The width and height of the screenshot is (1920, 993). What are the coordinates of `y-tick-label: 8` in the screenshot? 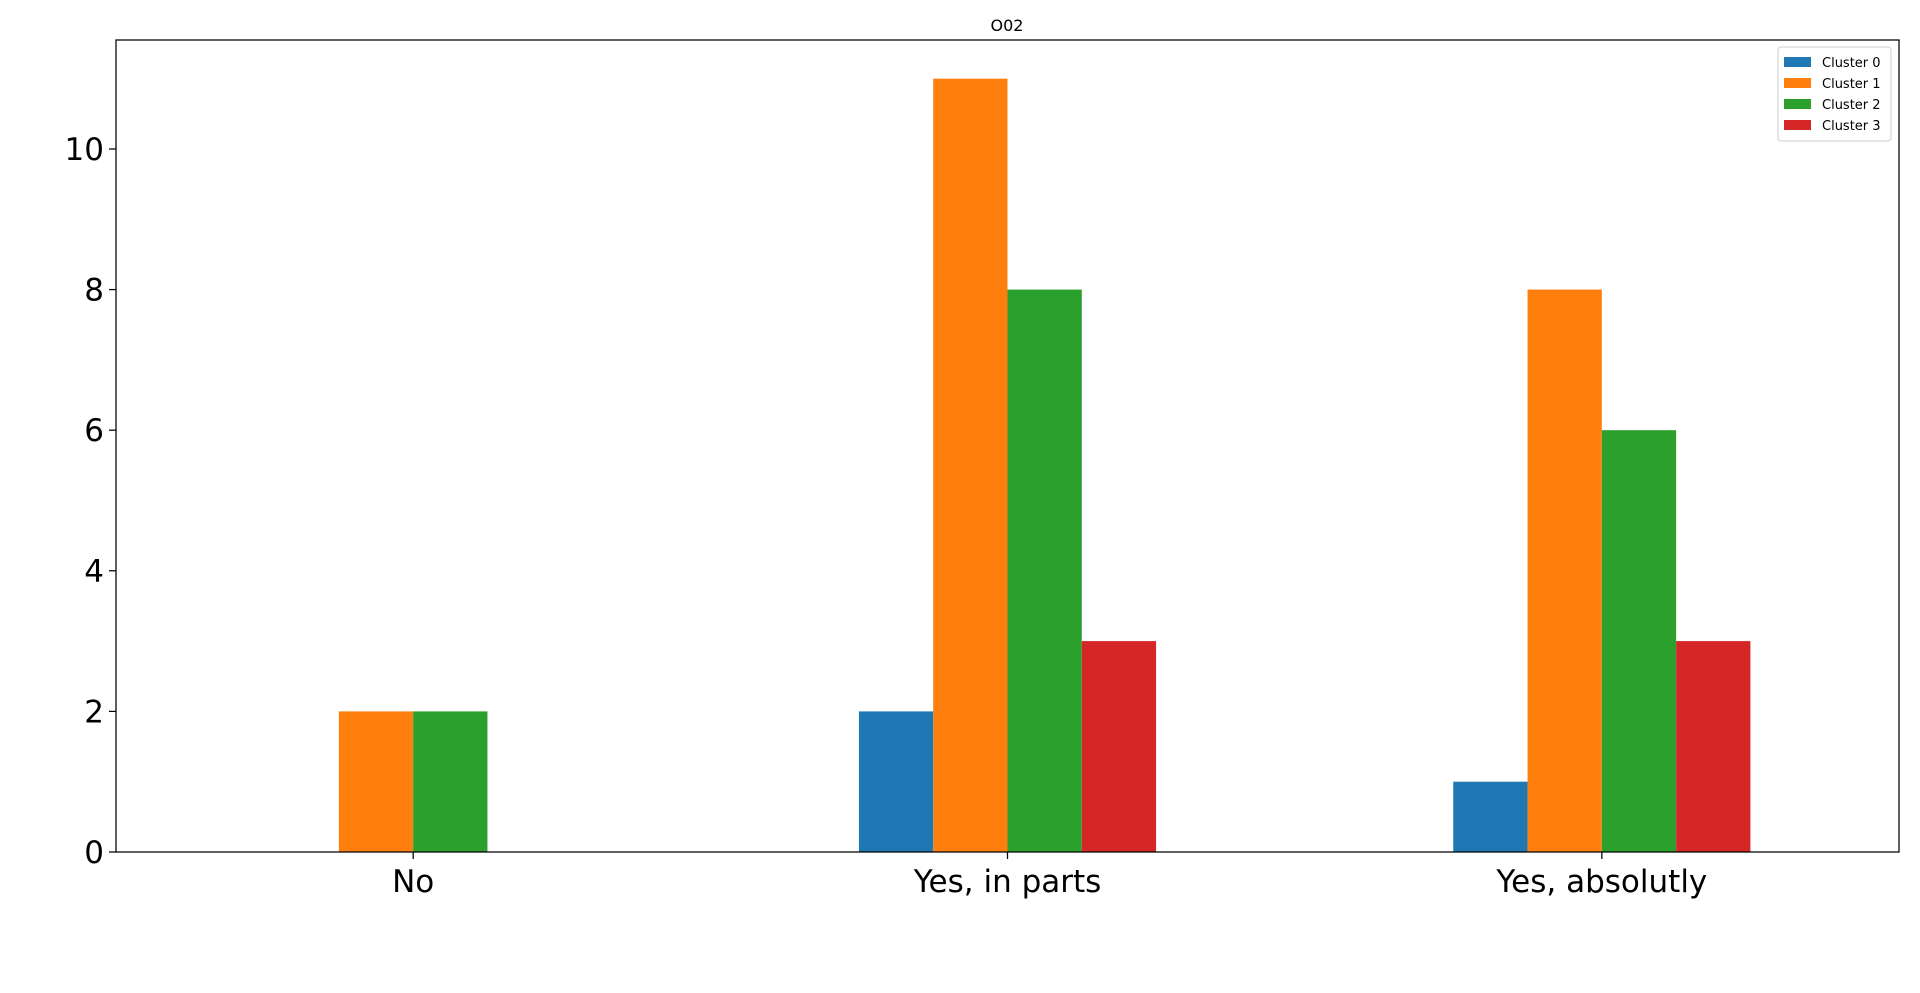 It's located at (94, 291).